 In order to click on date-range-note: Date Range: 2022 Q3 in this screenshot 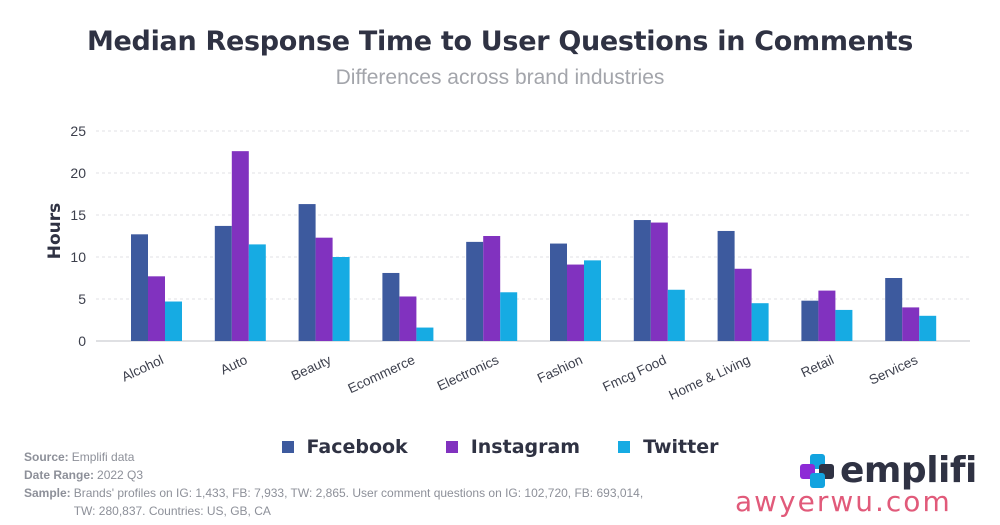, I will do `click(334, 475)`.